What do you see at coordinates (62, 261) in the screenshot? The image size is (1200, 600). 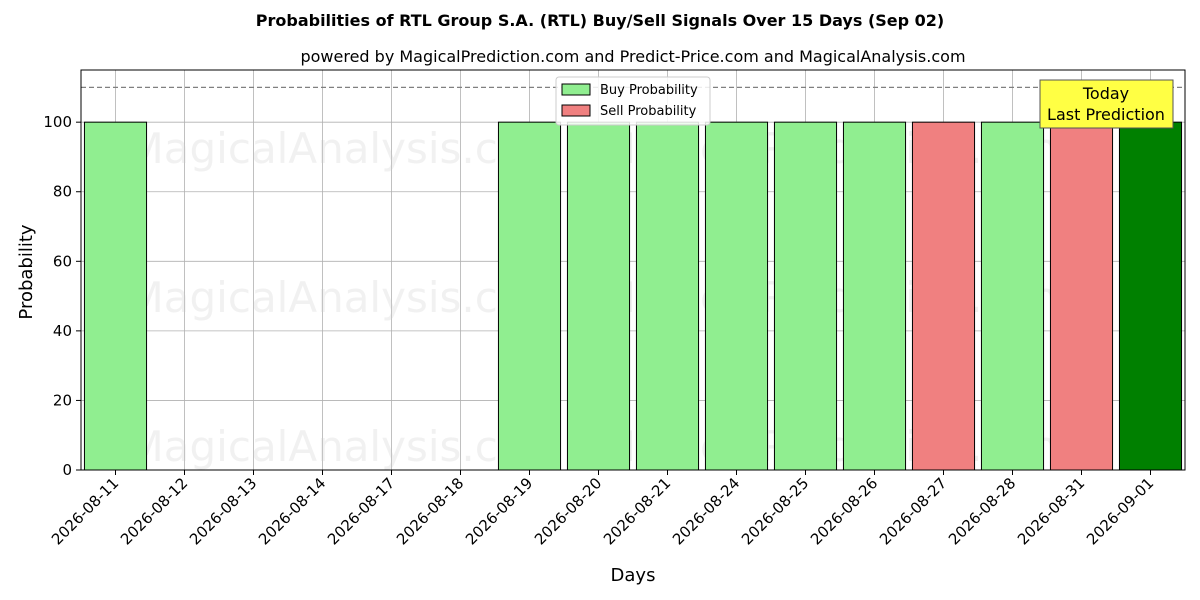 I see `y-tick-label: 60` at bounding box center [62, 261].